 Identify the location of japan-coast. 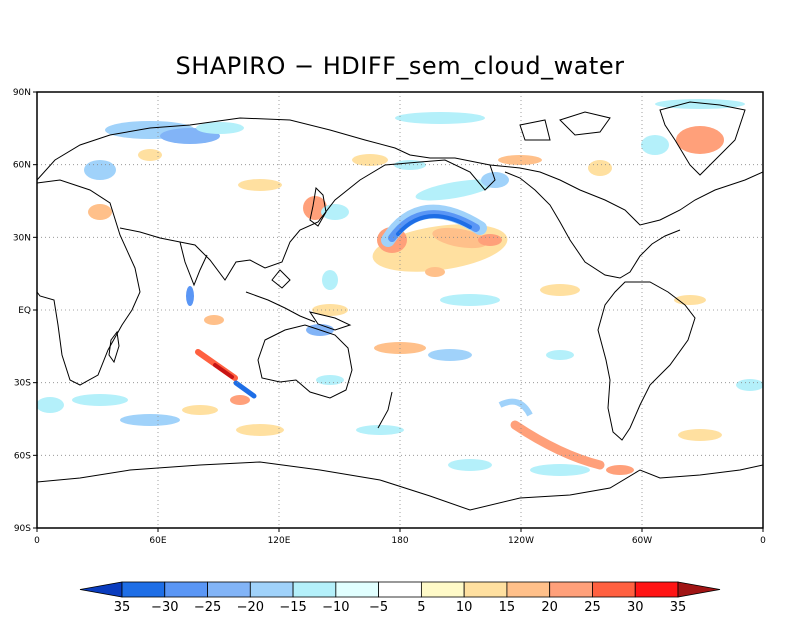
(318, 206).